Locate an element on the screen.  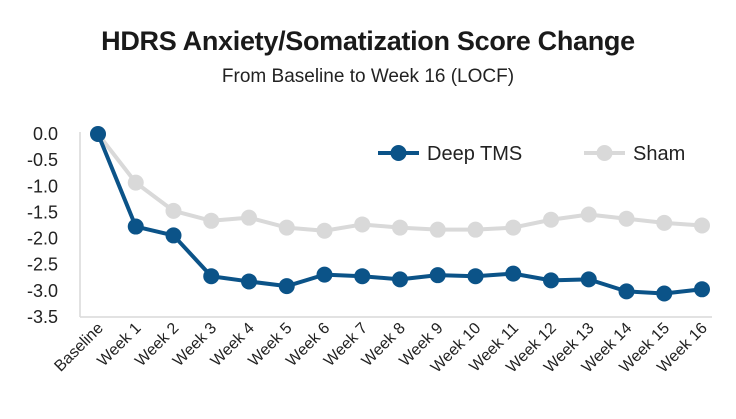
x-tick-label: Baseline is located at coordinates (78, 347).